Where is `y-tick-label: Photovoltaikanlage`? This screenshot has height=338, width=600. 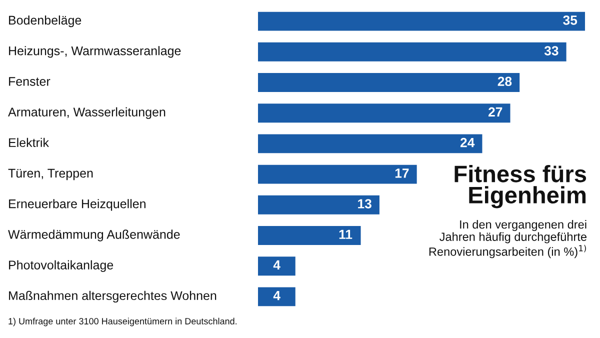
y-tick-label: Photovoltaikanlage is located at coordinates (61, 266).